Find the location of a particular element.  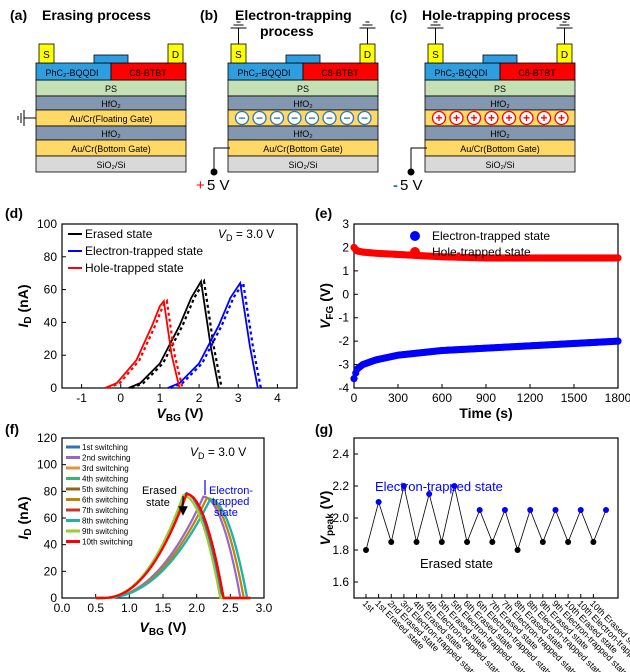

panel-g-label: (g) is located at coordinates (324, 429).